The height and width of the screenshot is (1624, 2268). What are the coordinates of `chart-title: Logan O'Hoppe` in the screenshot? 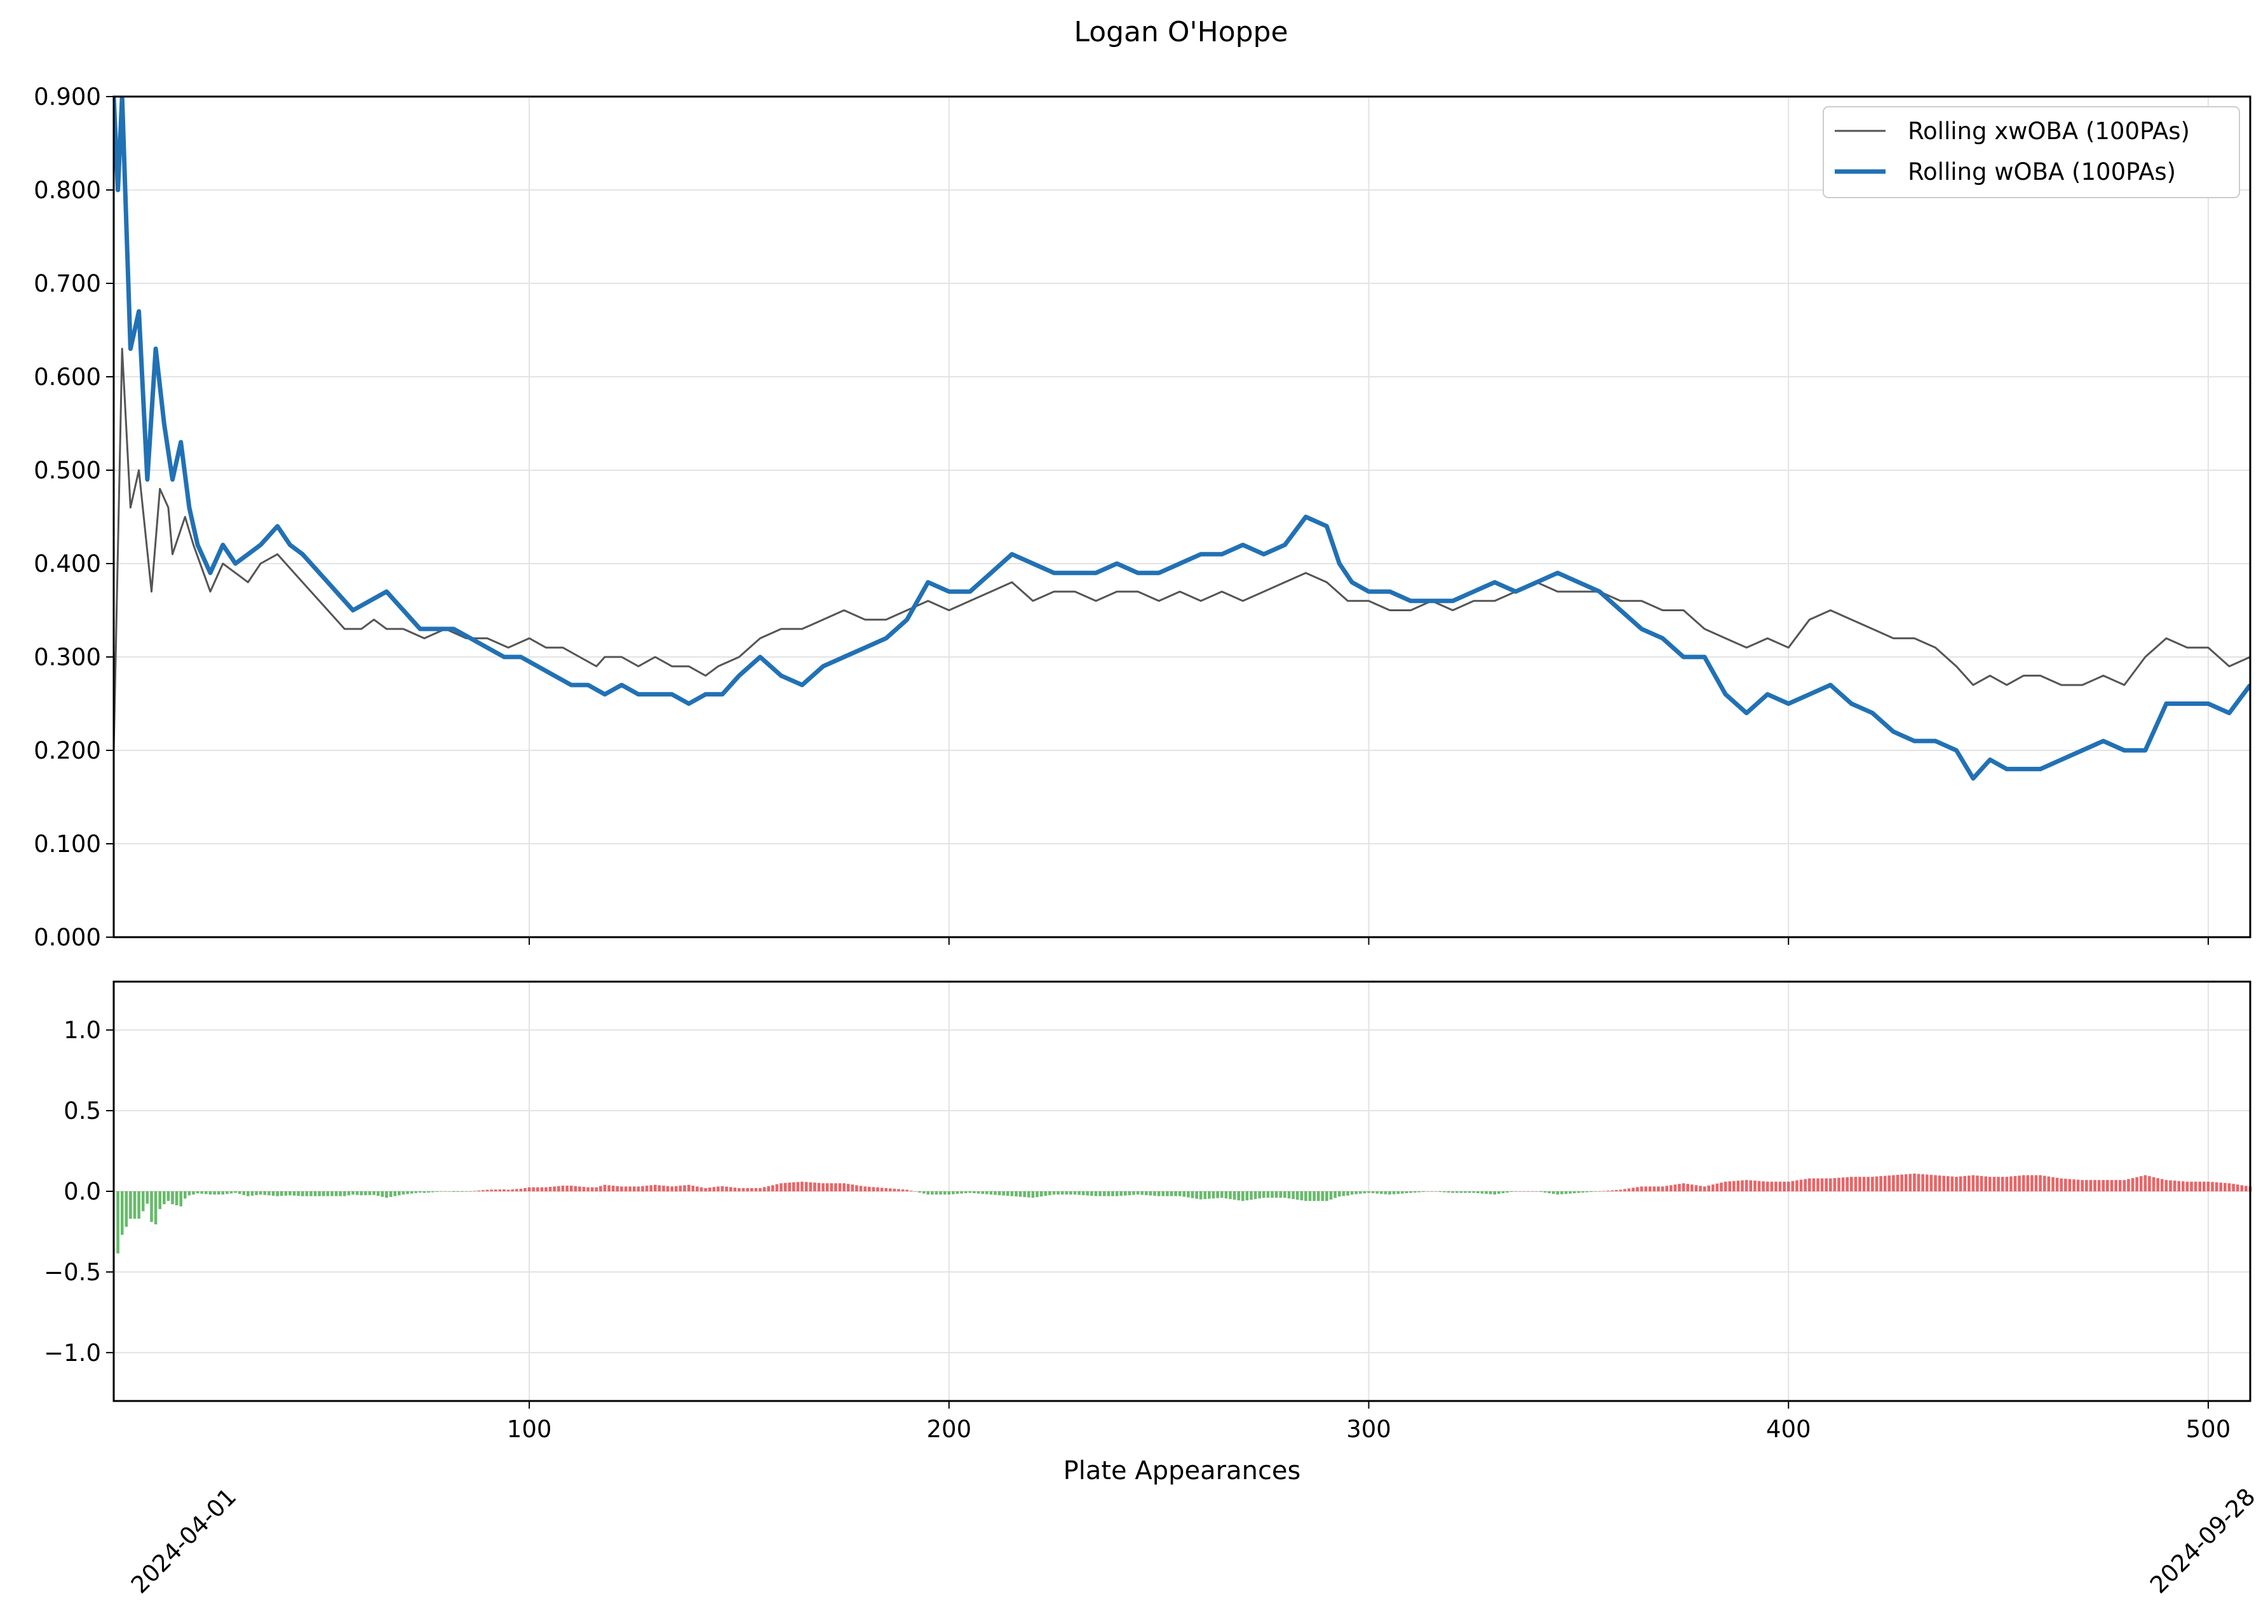 It's located at (1181, 32).